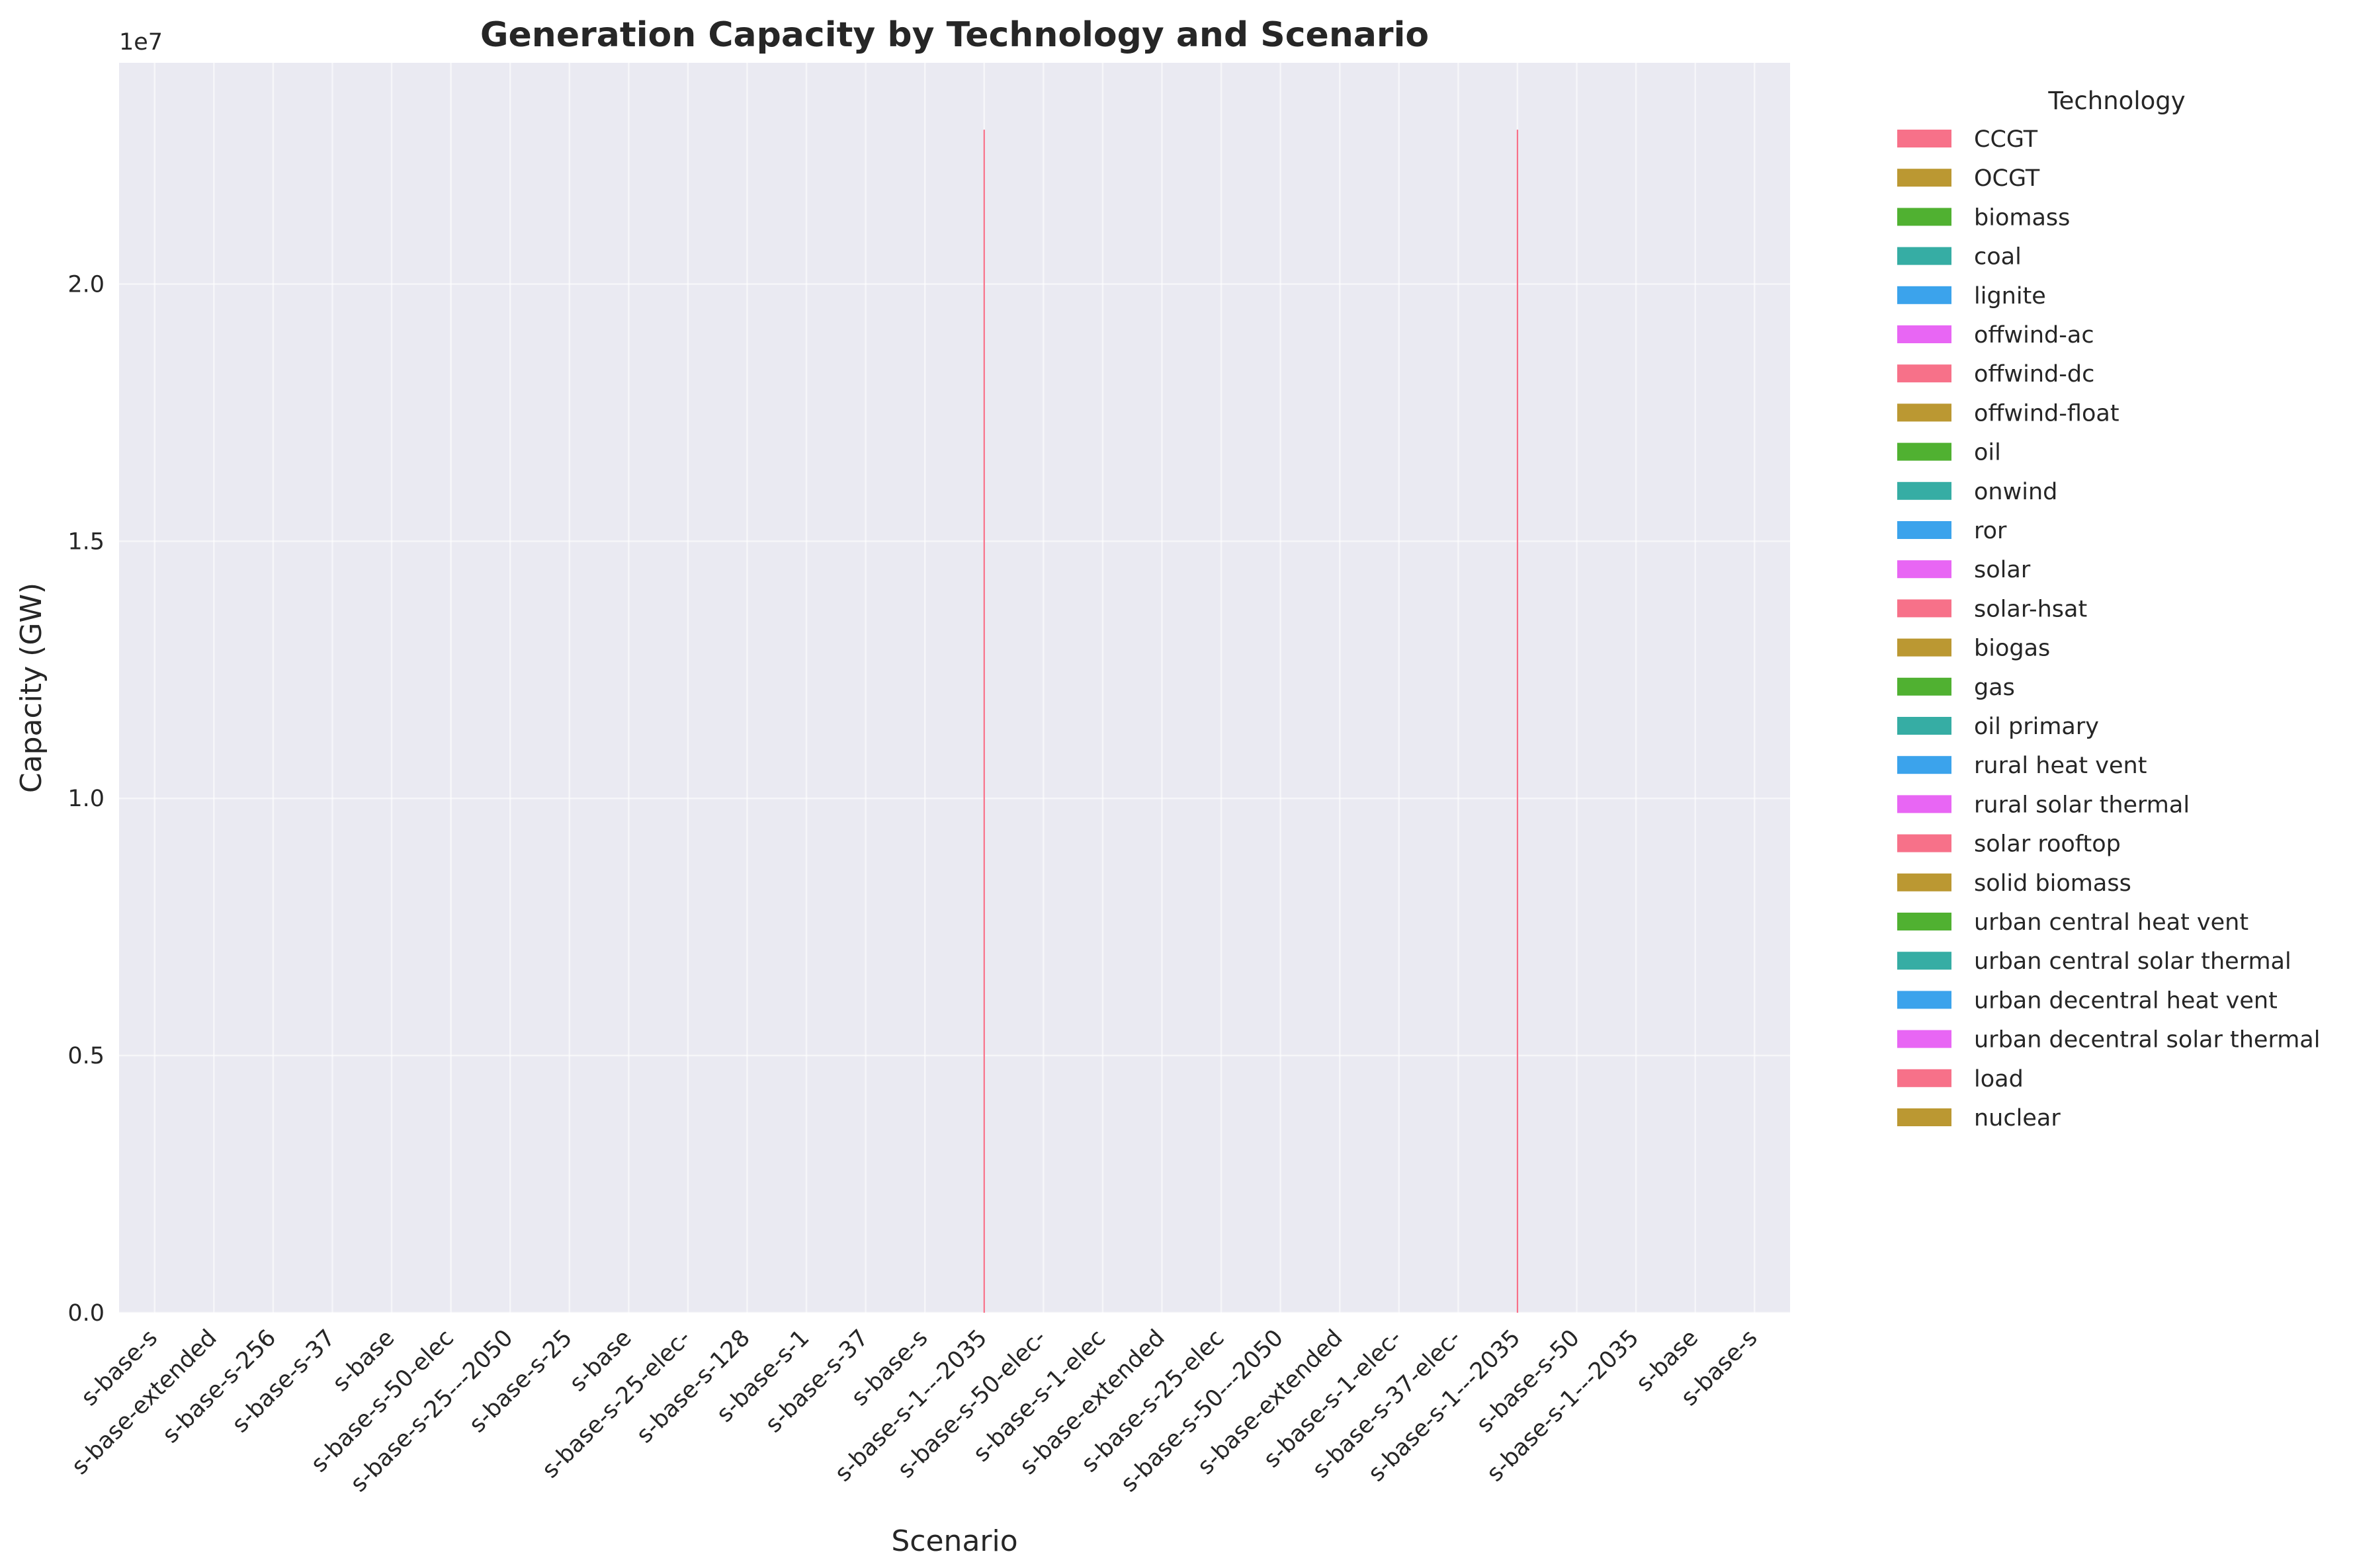 This screenshot has width=2353, height=1568. I want to click on legend-entry-label: offwind-dc, so click(2034, 374).